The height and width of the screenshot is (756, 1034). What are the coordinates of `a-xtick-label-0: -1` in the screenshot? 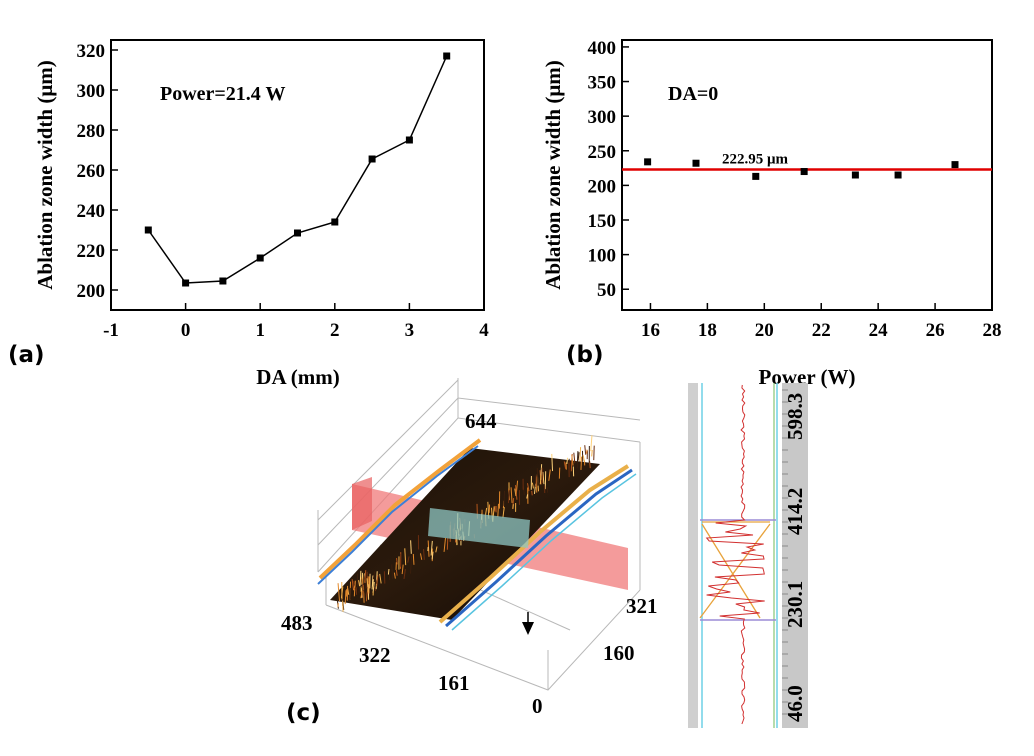 It's located at (111, 330).